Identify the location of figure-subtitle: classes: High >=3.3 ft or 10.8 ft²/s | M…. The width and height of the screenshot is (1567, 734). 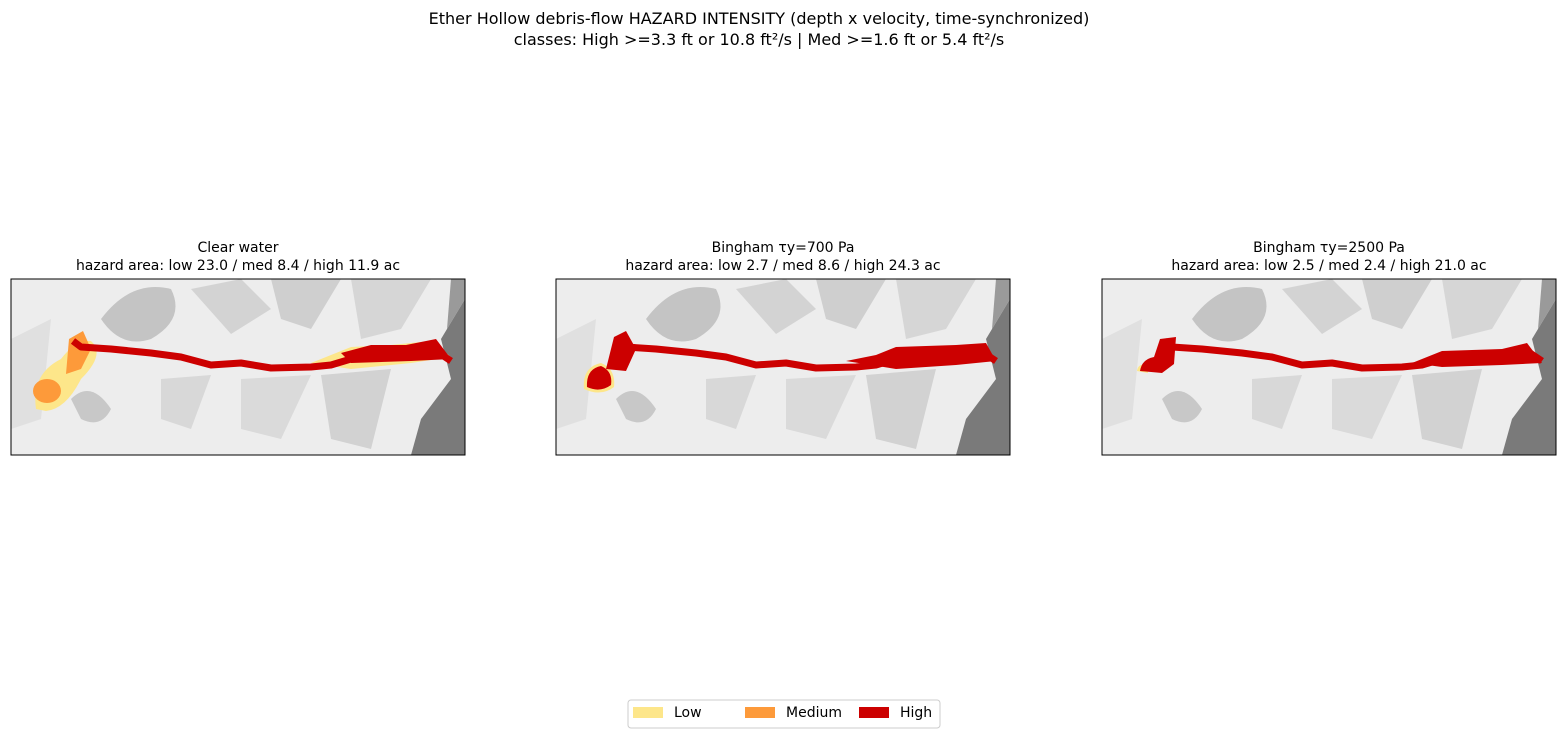
(759, 39).